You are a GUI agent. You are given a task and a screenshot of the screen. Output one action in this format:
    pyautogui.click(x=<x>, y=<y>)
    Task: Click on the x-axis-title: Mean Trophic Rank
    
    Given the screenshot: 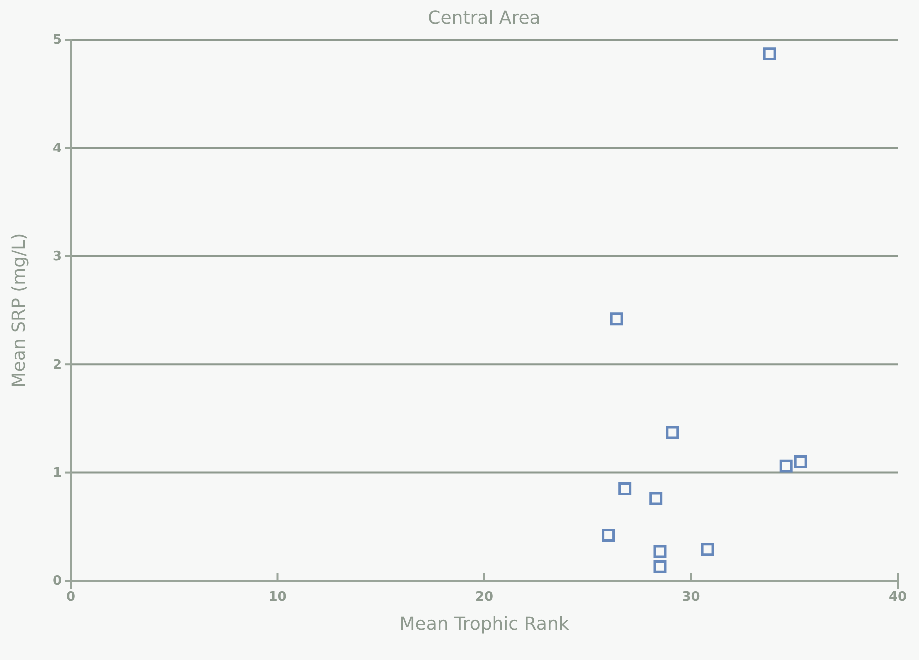 What is the action you would take?
    pyautogui.click(x=485, y=624)
    